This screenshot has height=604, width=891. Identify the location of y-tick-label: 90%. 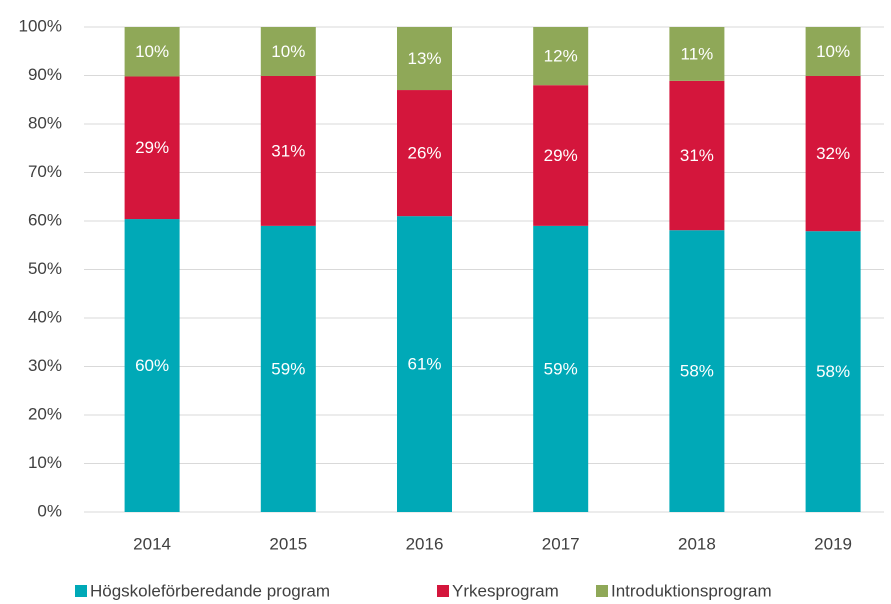
(45, 74).